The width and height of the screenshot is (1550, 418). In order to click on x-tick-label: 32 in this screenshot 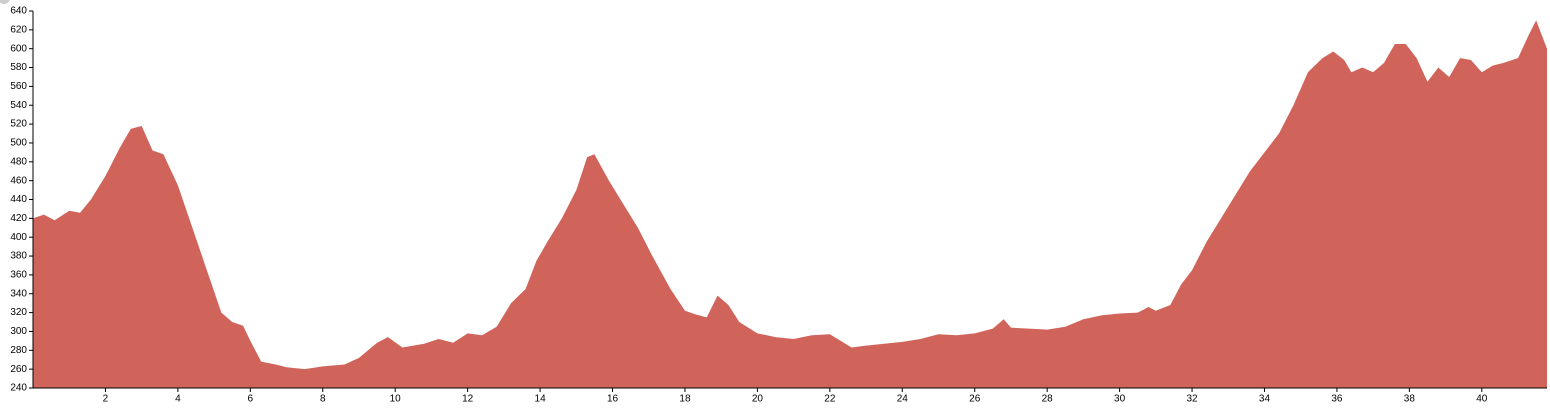, I will do `click(1192, 399)`.